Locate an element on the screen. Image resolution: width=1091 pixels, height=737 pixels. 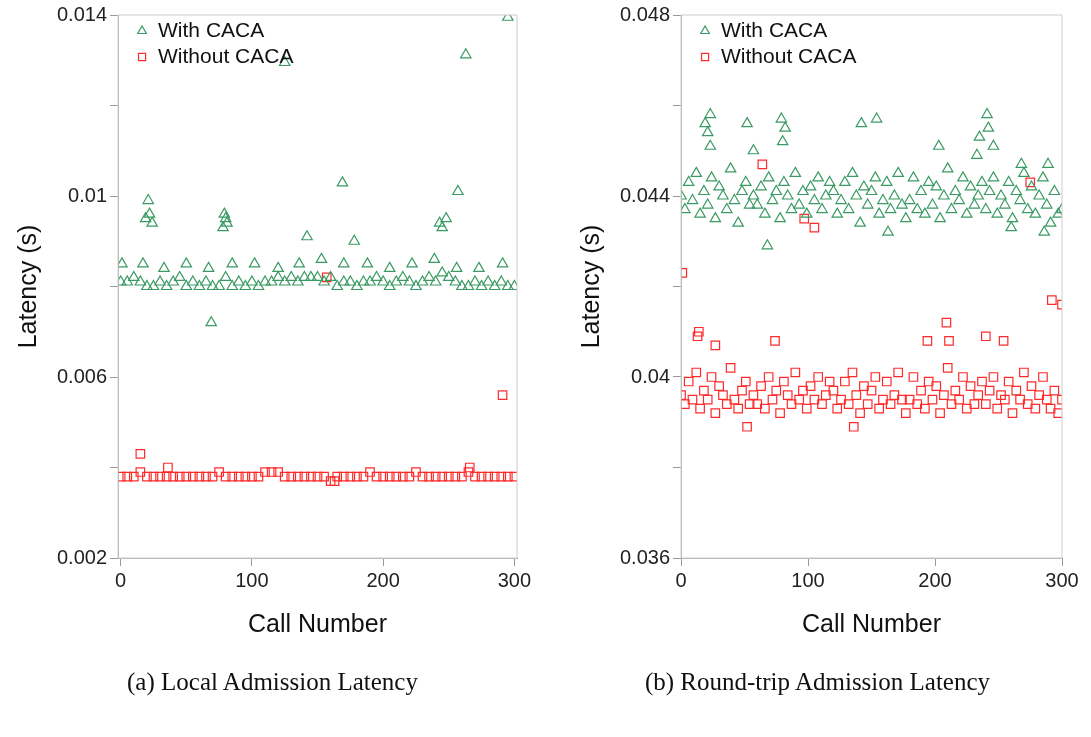
y-tick-label: 0.04 is located at coordinates (651, 375).